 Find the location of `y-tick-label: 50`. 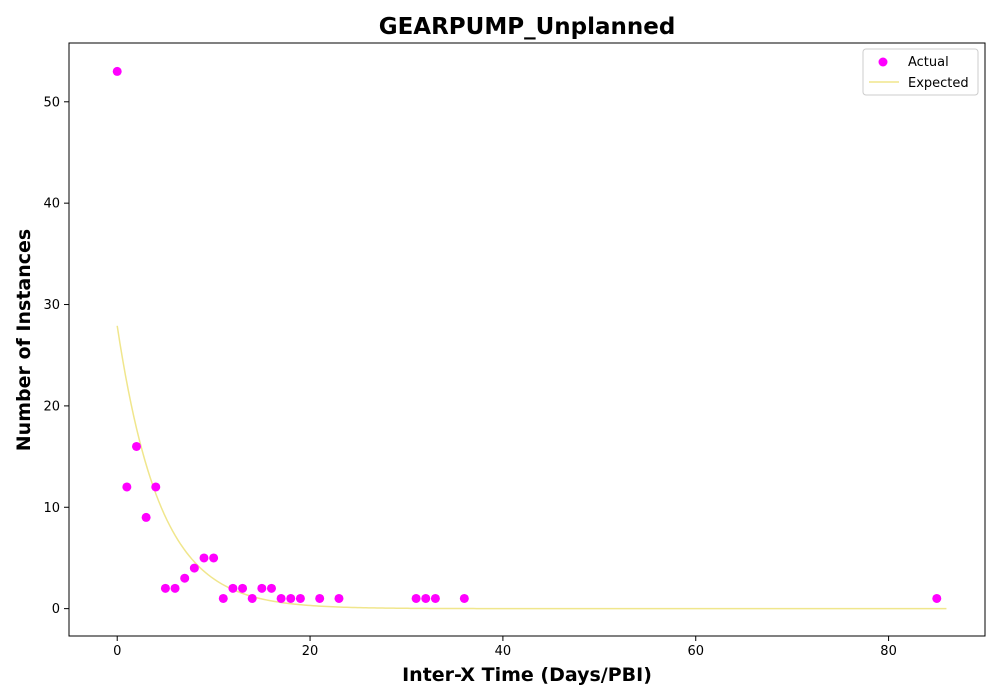

y-tick-label: 50 is located at coordinates (51, 102).